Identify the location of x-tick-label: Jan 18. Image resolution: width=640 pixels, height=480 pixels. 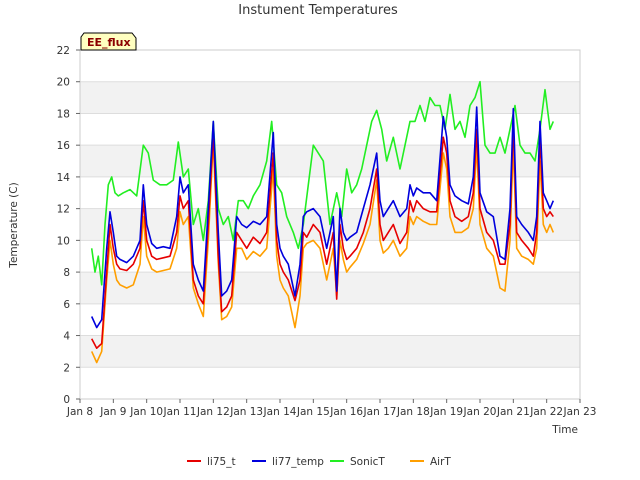
(413, 412).